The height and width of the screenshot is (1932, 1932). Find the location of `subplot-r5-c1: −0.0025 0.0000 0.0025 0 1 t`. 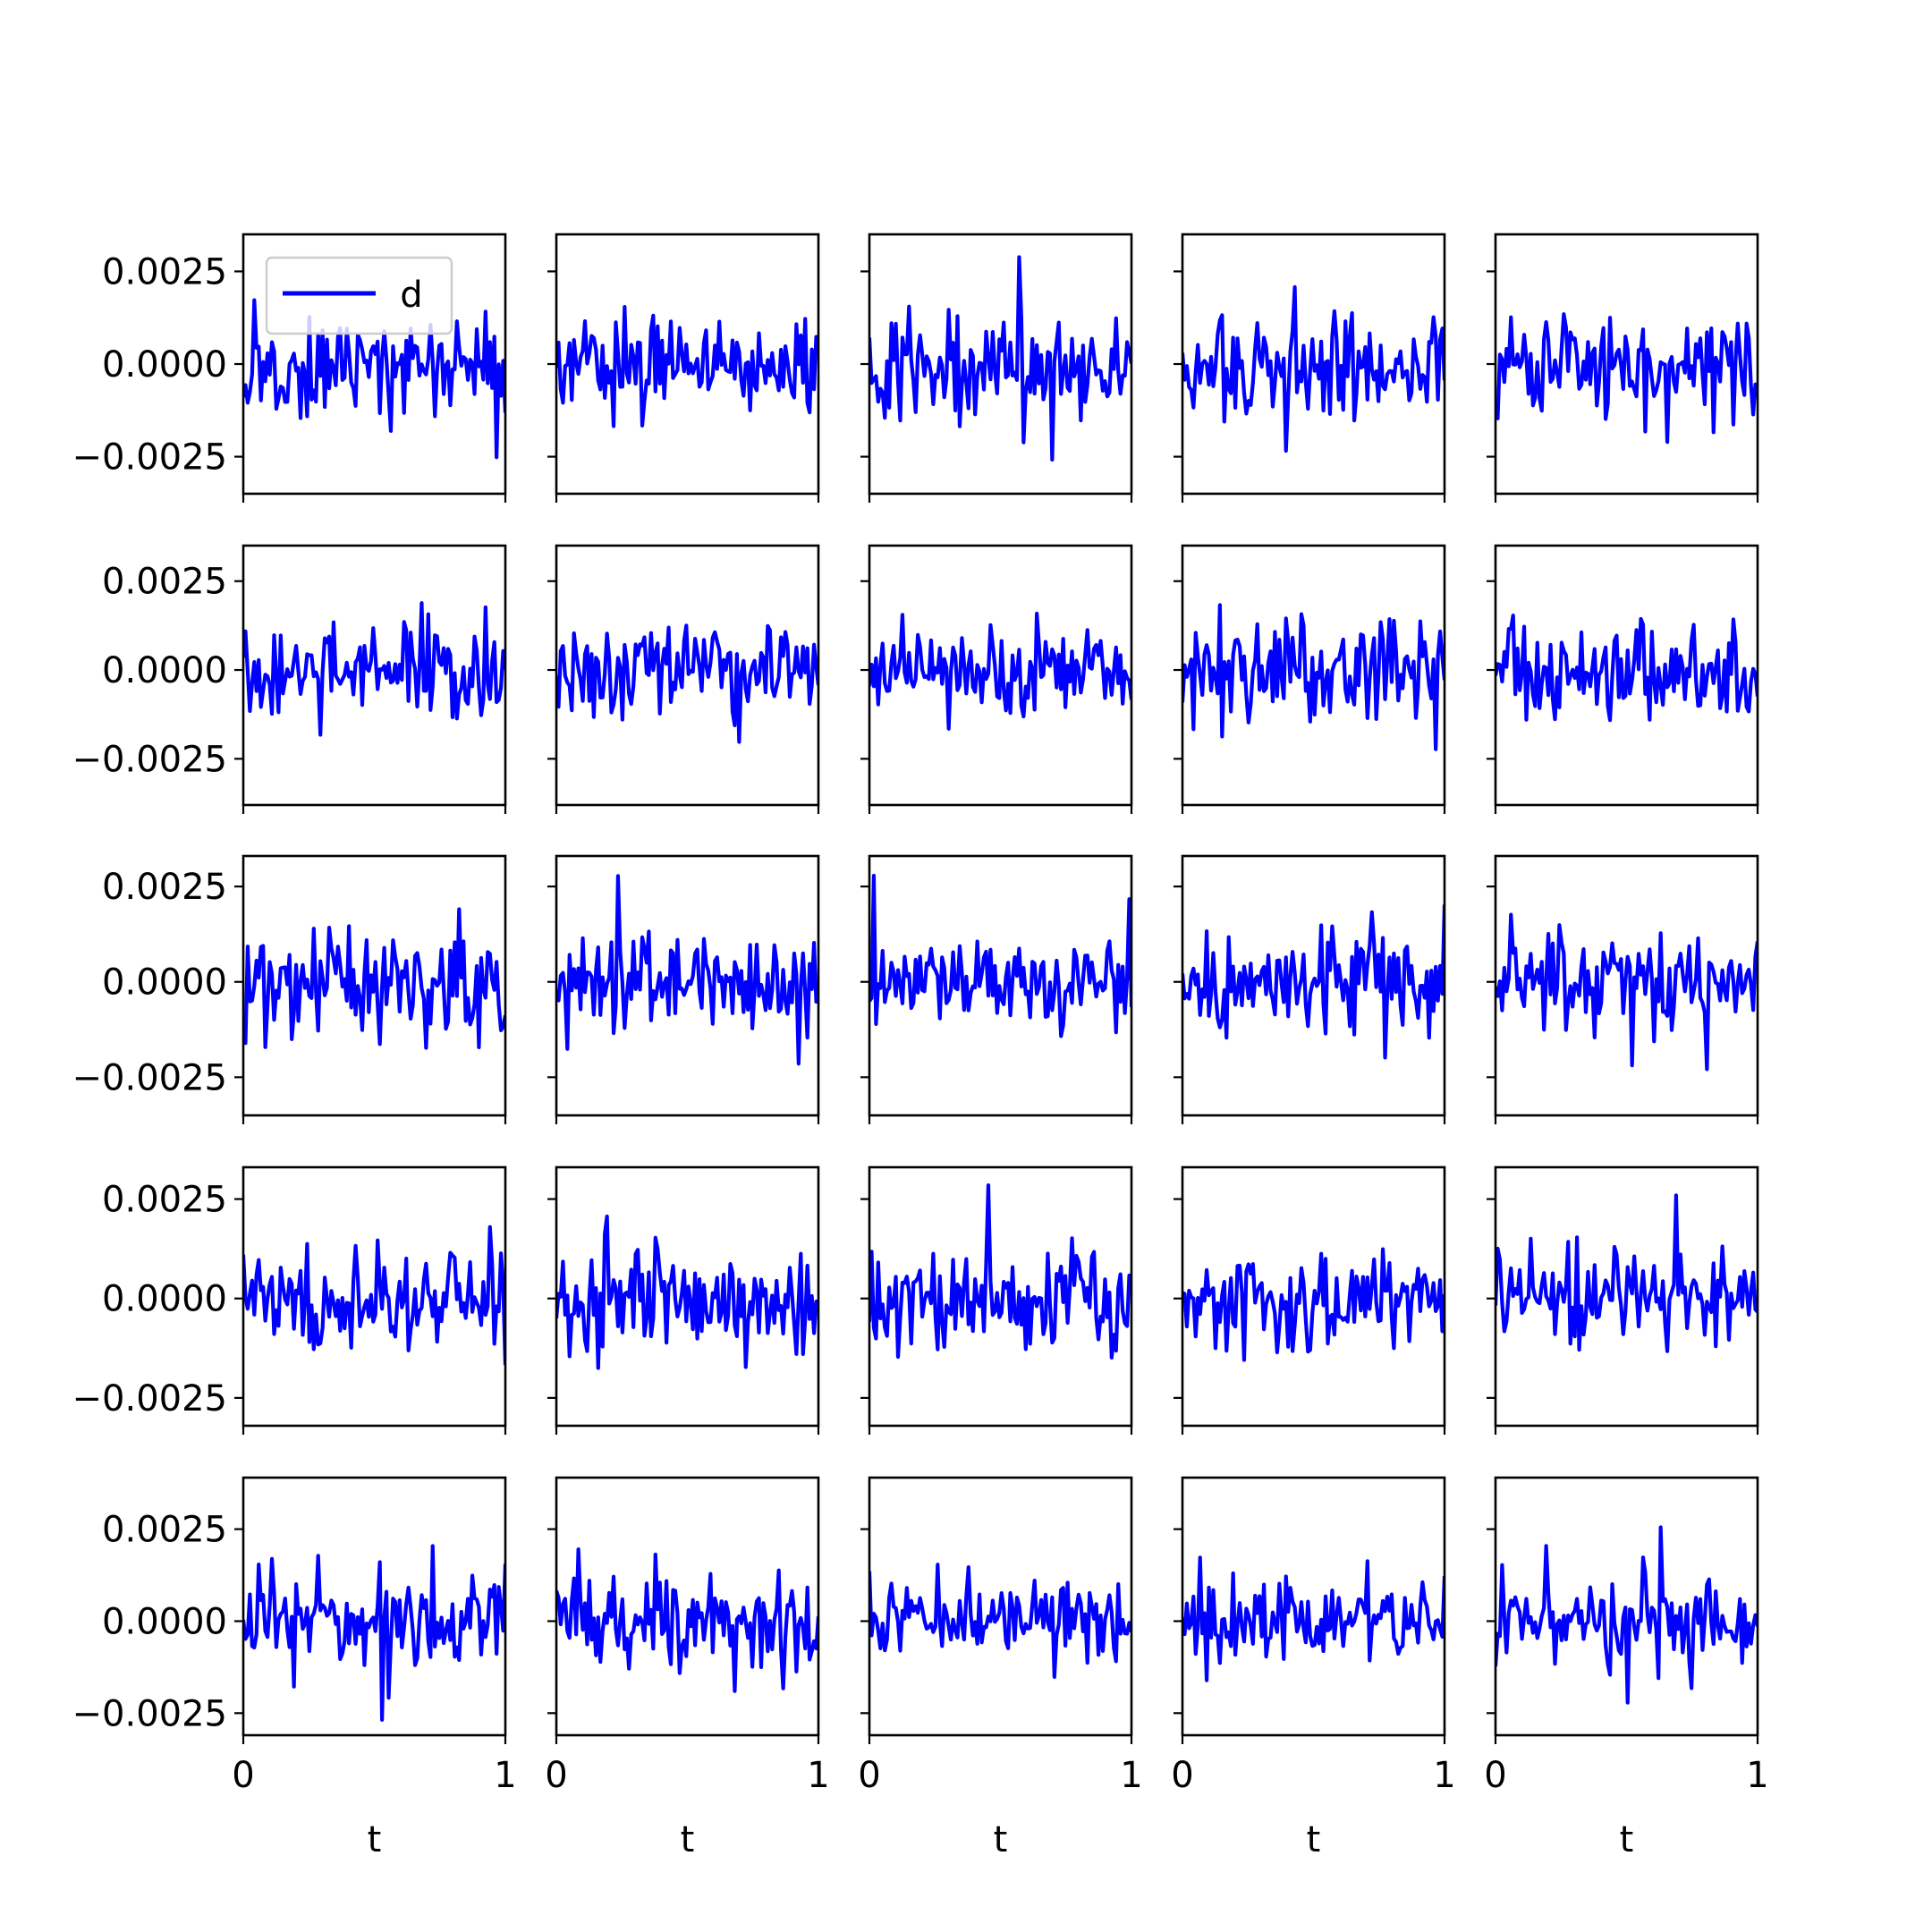

subplot-r5-c1: −0.0025 0.0000 0.0025 0 1 t is located at coordinates (294, 1668).